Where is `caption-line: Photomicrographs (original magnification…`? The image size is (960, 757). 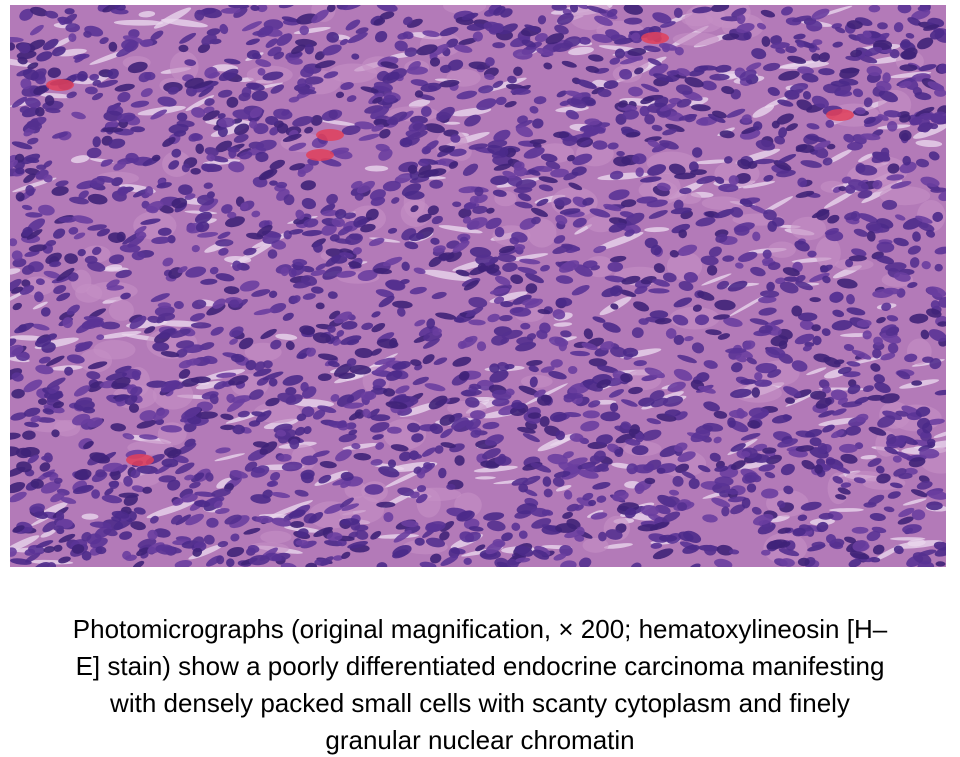 caption-line: Photomicrographs (original magnification… is located at coordinates (480, 629).